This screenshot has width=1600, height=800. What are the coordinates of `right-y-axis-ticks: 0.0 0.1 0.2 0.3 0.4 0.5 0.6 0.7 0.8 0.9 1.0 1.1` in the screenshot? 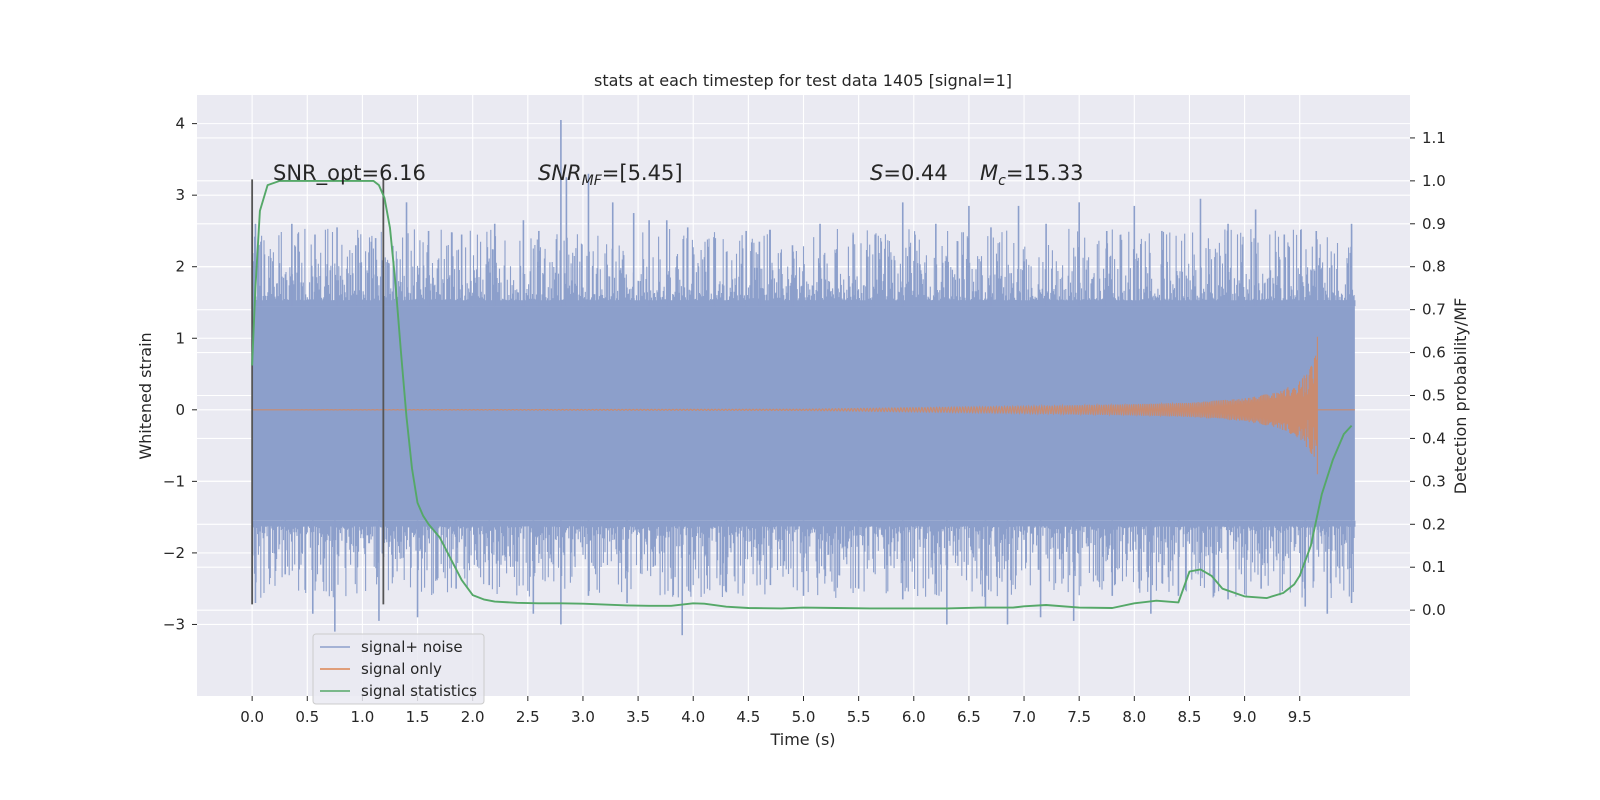 It's located at (1428, 374).